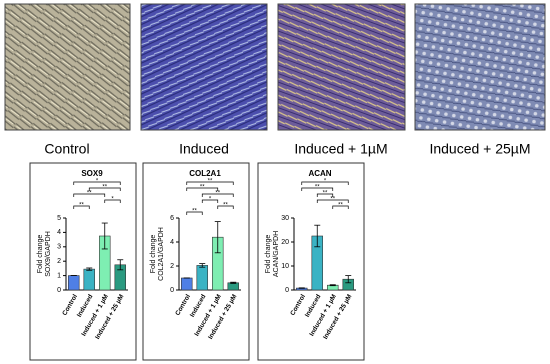 This screenshot has height=364, width=550. I want to click on chart-title: SOX9, so click(92, 173).